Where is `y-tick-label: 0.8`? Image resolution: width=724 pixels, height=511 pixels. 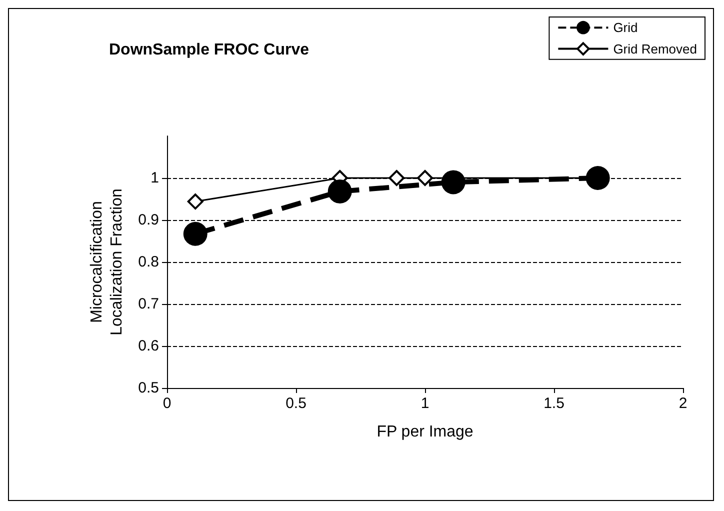 y-tick-label: 0.8 is located at coordinates (148, 262).